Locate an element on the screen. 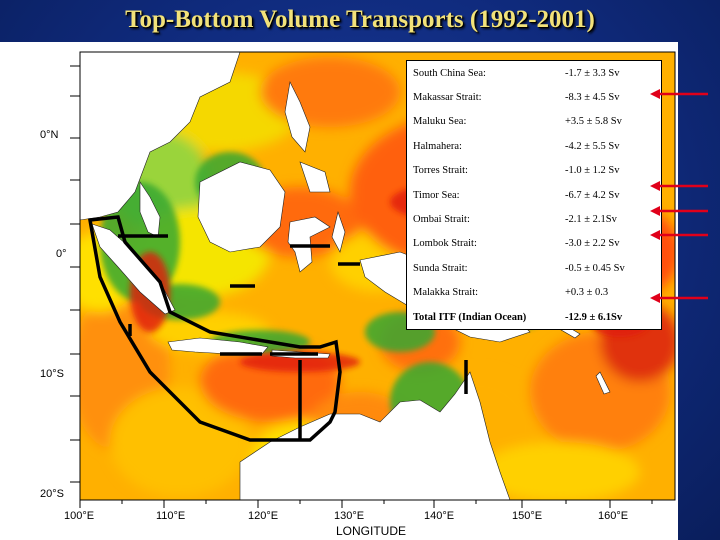  strait-name: Makassar Strait: is located at coordinates (447, 98).